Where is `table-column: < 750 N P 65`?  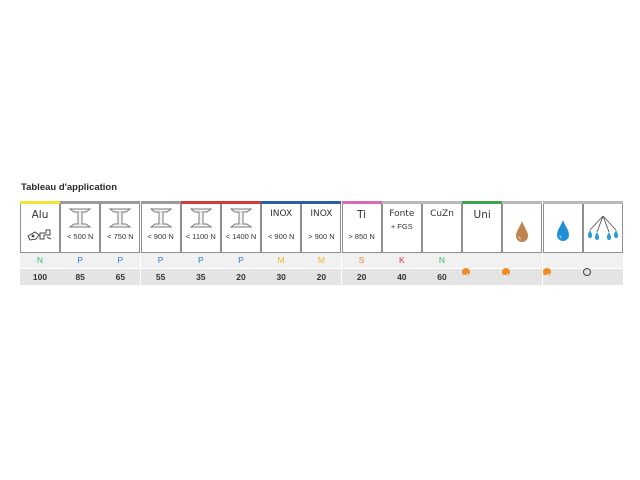
table-column: < 750 N P 65 is located at coordinates (120, 243).